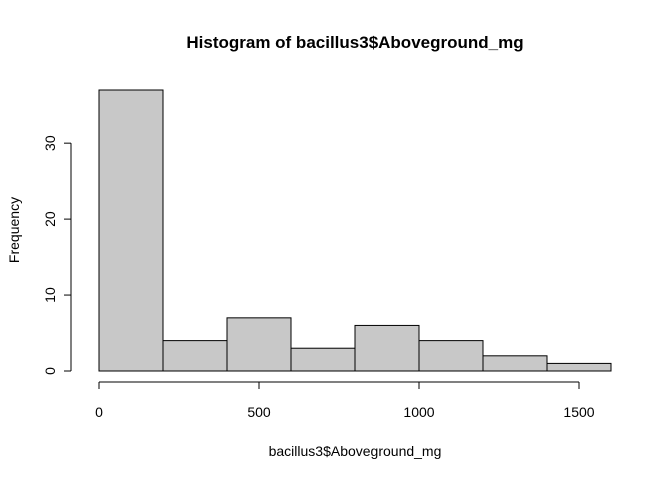 This screenshot has width=672, height=480. Describe the element at coordinates (355, 451) in the screenshot. I see `x-axis-label: bacillus3$Aboveground_mg` at that location.